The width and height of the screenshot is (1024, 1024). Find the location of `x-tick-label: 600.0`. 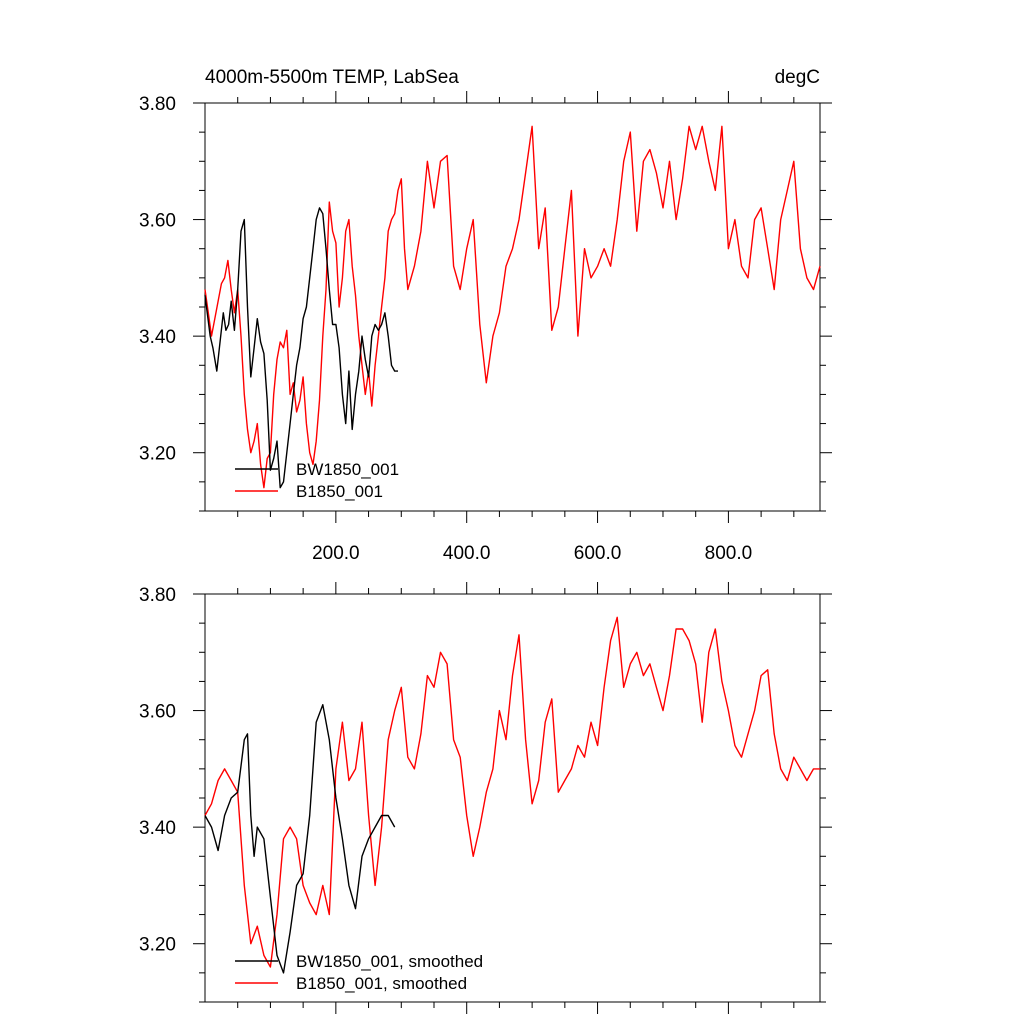

x-tick-label: 600.0 is located at coordinates (598, 553).